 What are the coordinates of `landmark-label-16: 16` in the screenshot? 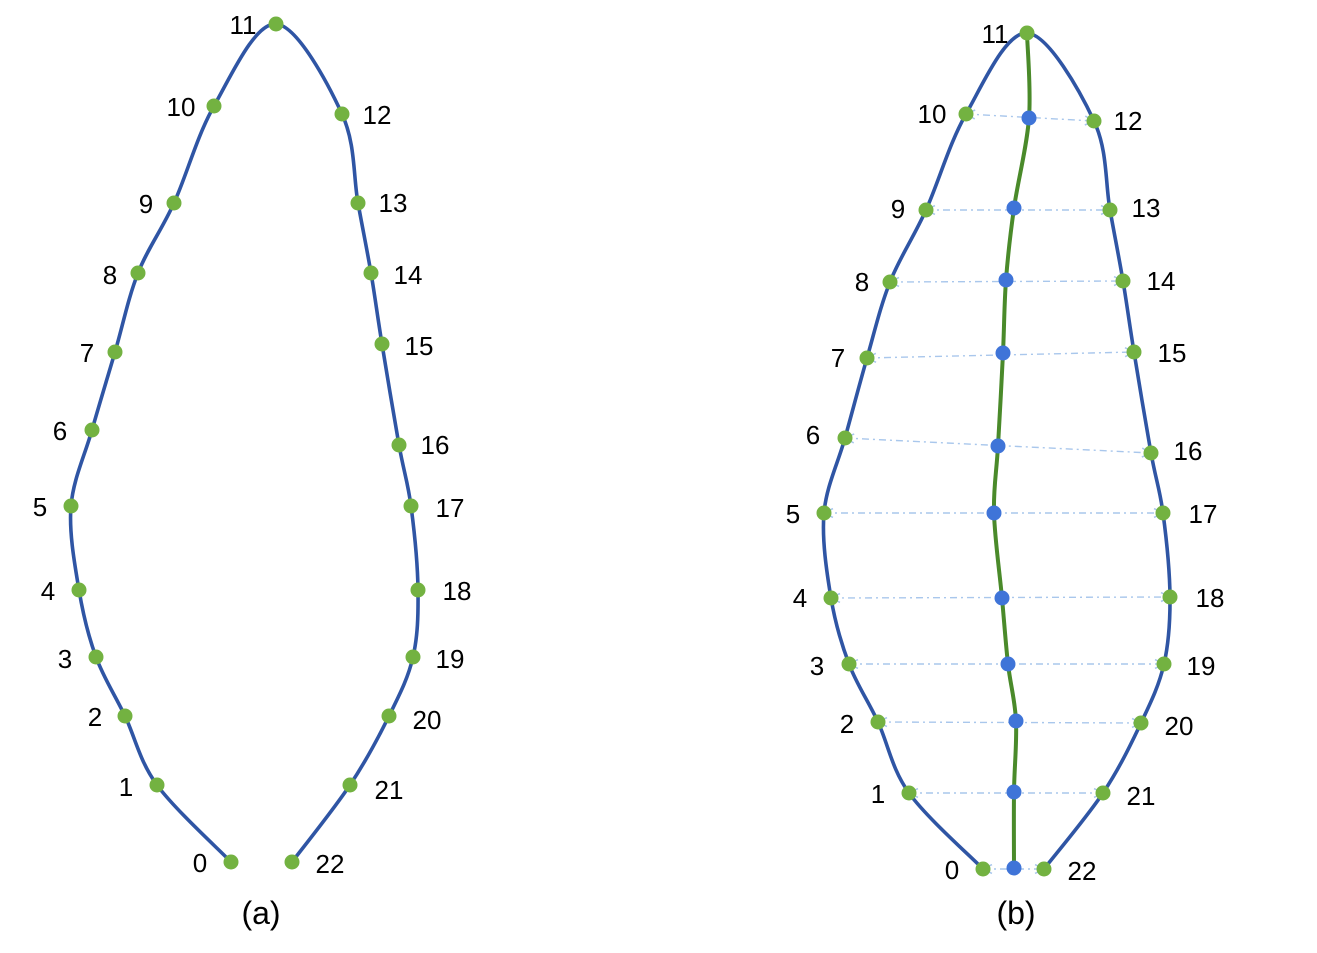 It's located at (435, 445).